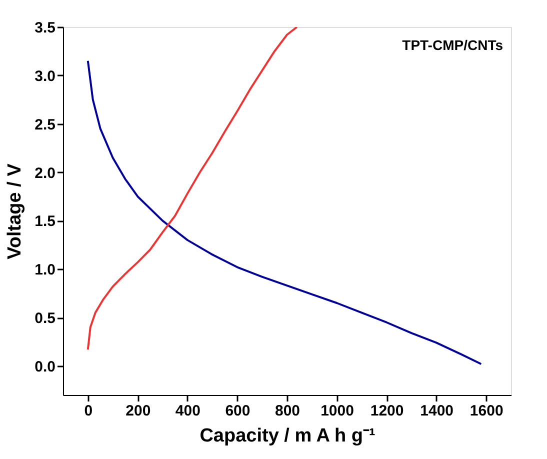 The width and height of the screenshot is (547, 459). I want to click on y-tick-label: 0.0, so click(45, 367).